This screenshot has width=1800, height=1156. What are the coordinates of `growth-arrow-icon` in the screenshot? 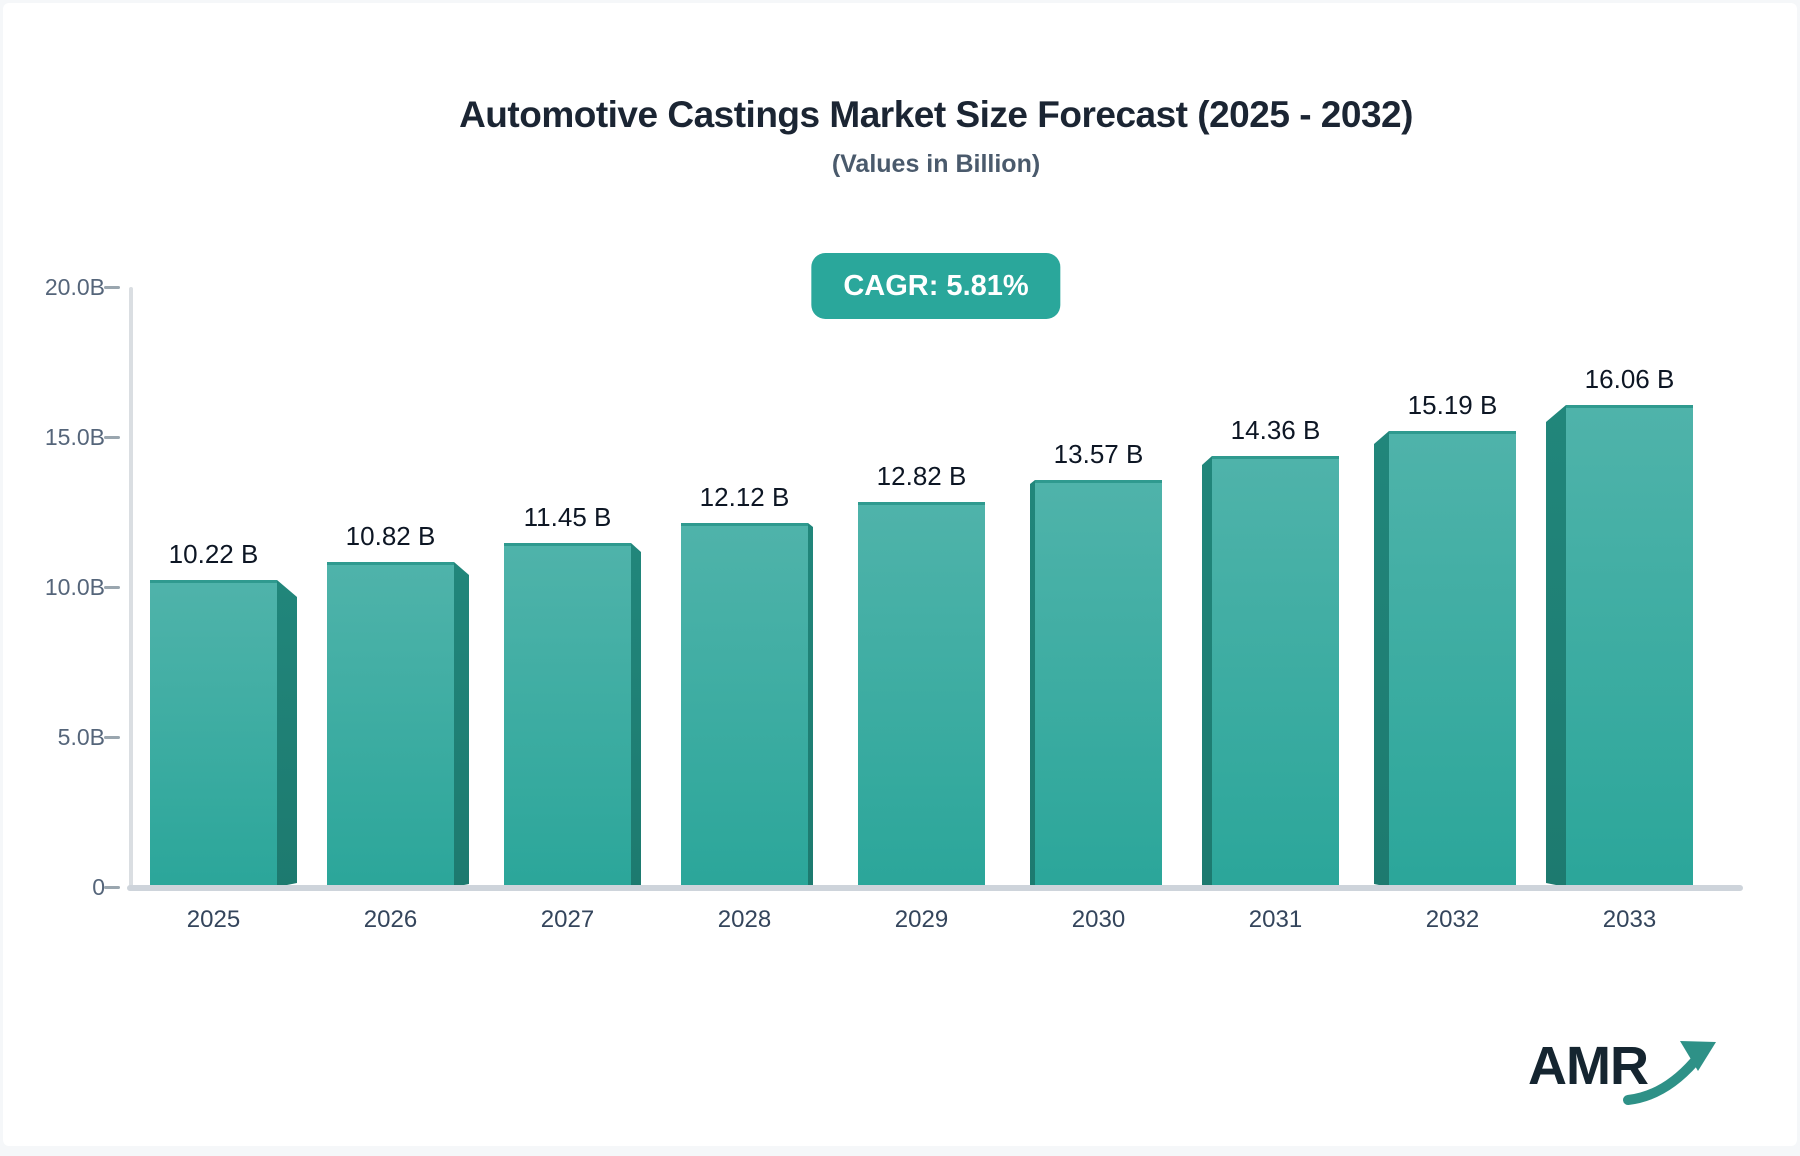 It's located at (1669, 1073).